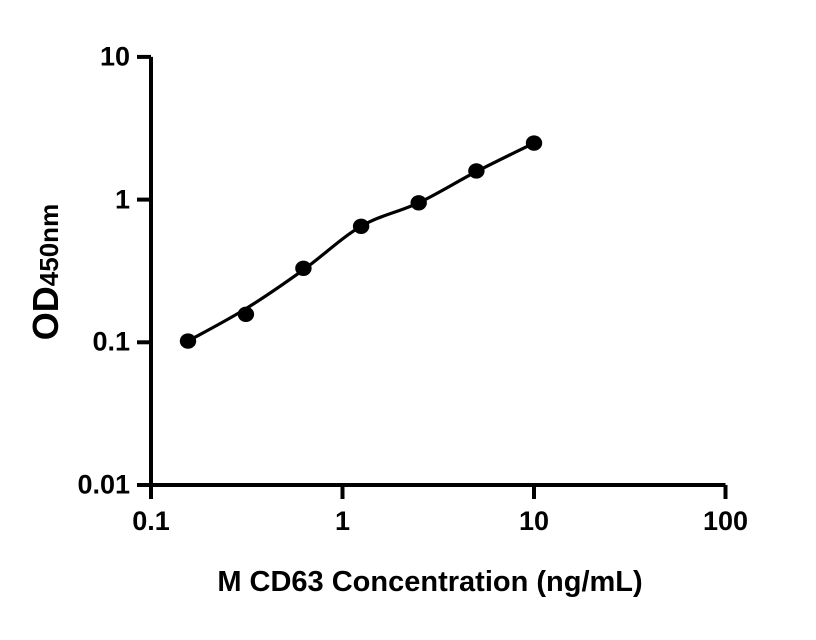 This screenshot has height=640, width=816. Describe the element at coordinates (122, 199) in the screenshot. I see `y-tick-label: 1` at that location.